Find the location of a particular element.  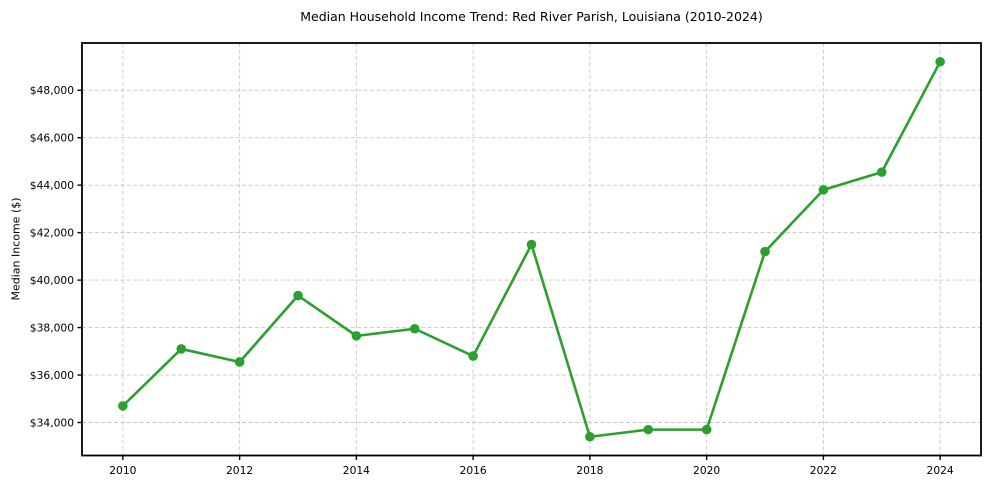

x-tick-label: 2012 is located at coordinates (239, 470).